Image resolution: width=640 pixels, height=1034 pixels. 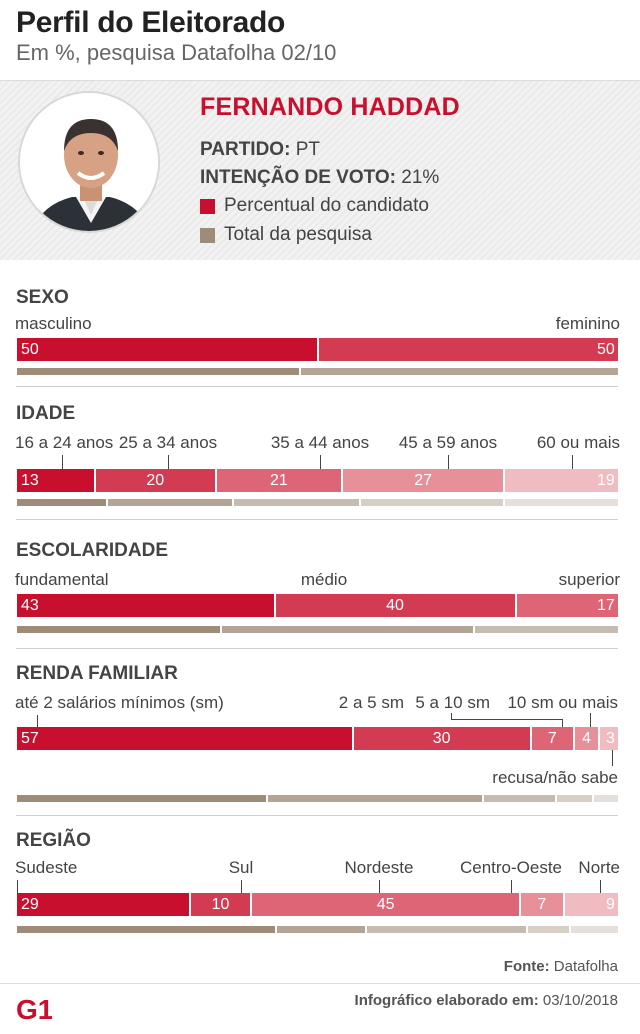 I want to click on leader-line-renda-familiar-3a, so click(x=451, y=716).